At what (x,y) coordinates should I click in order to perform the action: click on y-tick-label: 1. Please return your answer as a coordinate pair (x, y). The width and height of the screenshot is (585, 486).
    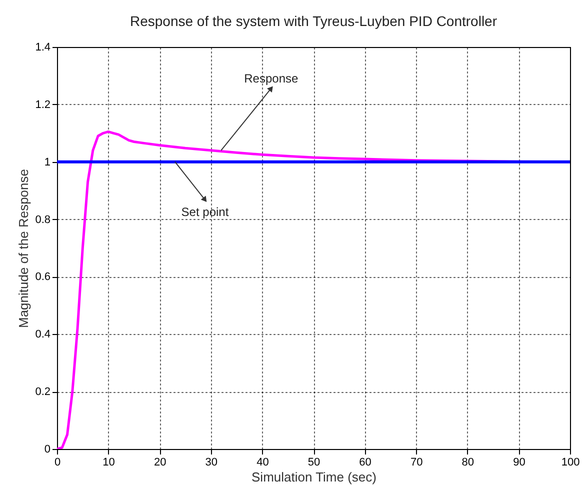
    Looking at the image, I should click on (47, 162).